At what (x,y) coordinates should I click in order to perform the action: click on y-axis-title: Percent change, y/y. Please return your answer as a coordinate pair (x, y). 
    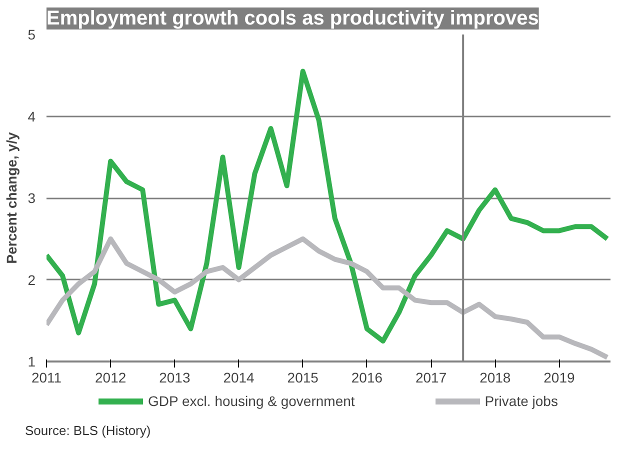
    Looking at the image, I should click on (12, 198).